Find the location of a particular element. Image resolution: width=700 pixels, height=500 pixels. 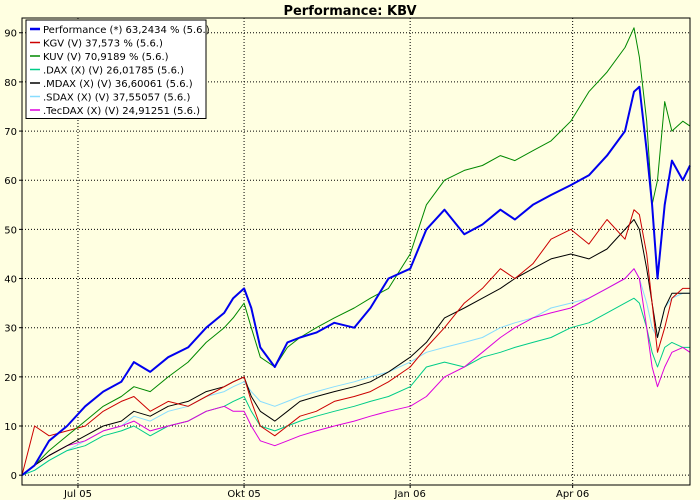

legend-entry: KGV (V) 37,573 % (5.6.) is located at coordinates (103, 44).